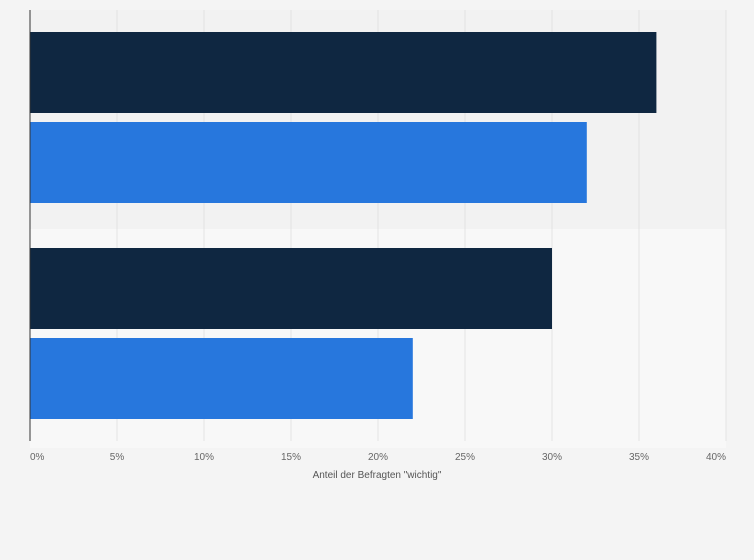 This screenshot has width=754, height=560. What do you see at coordinates (291, 457) in the screenshot?
I see `x-tick-label: 15%` at bounding box center [291, 457].